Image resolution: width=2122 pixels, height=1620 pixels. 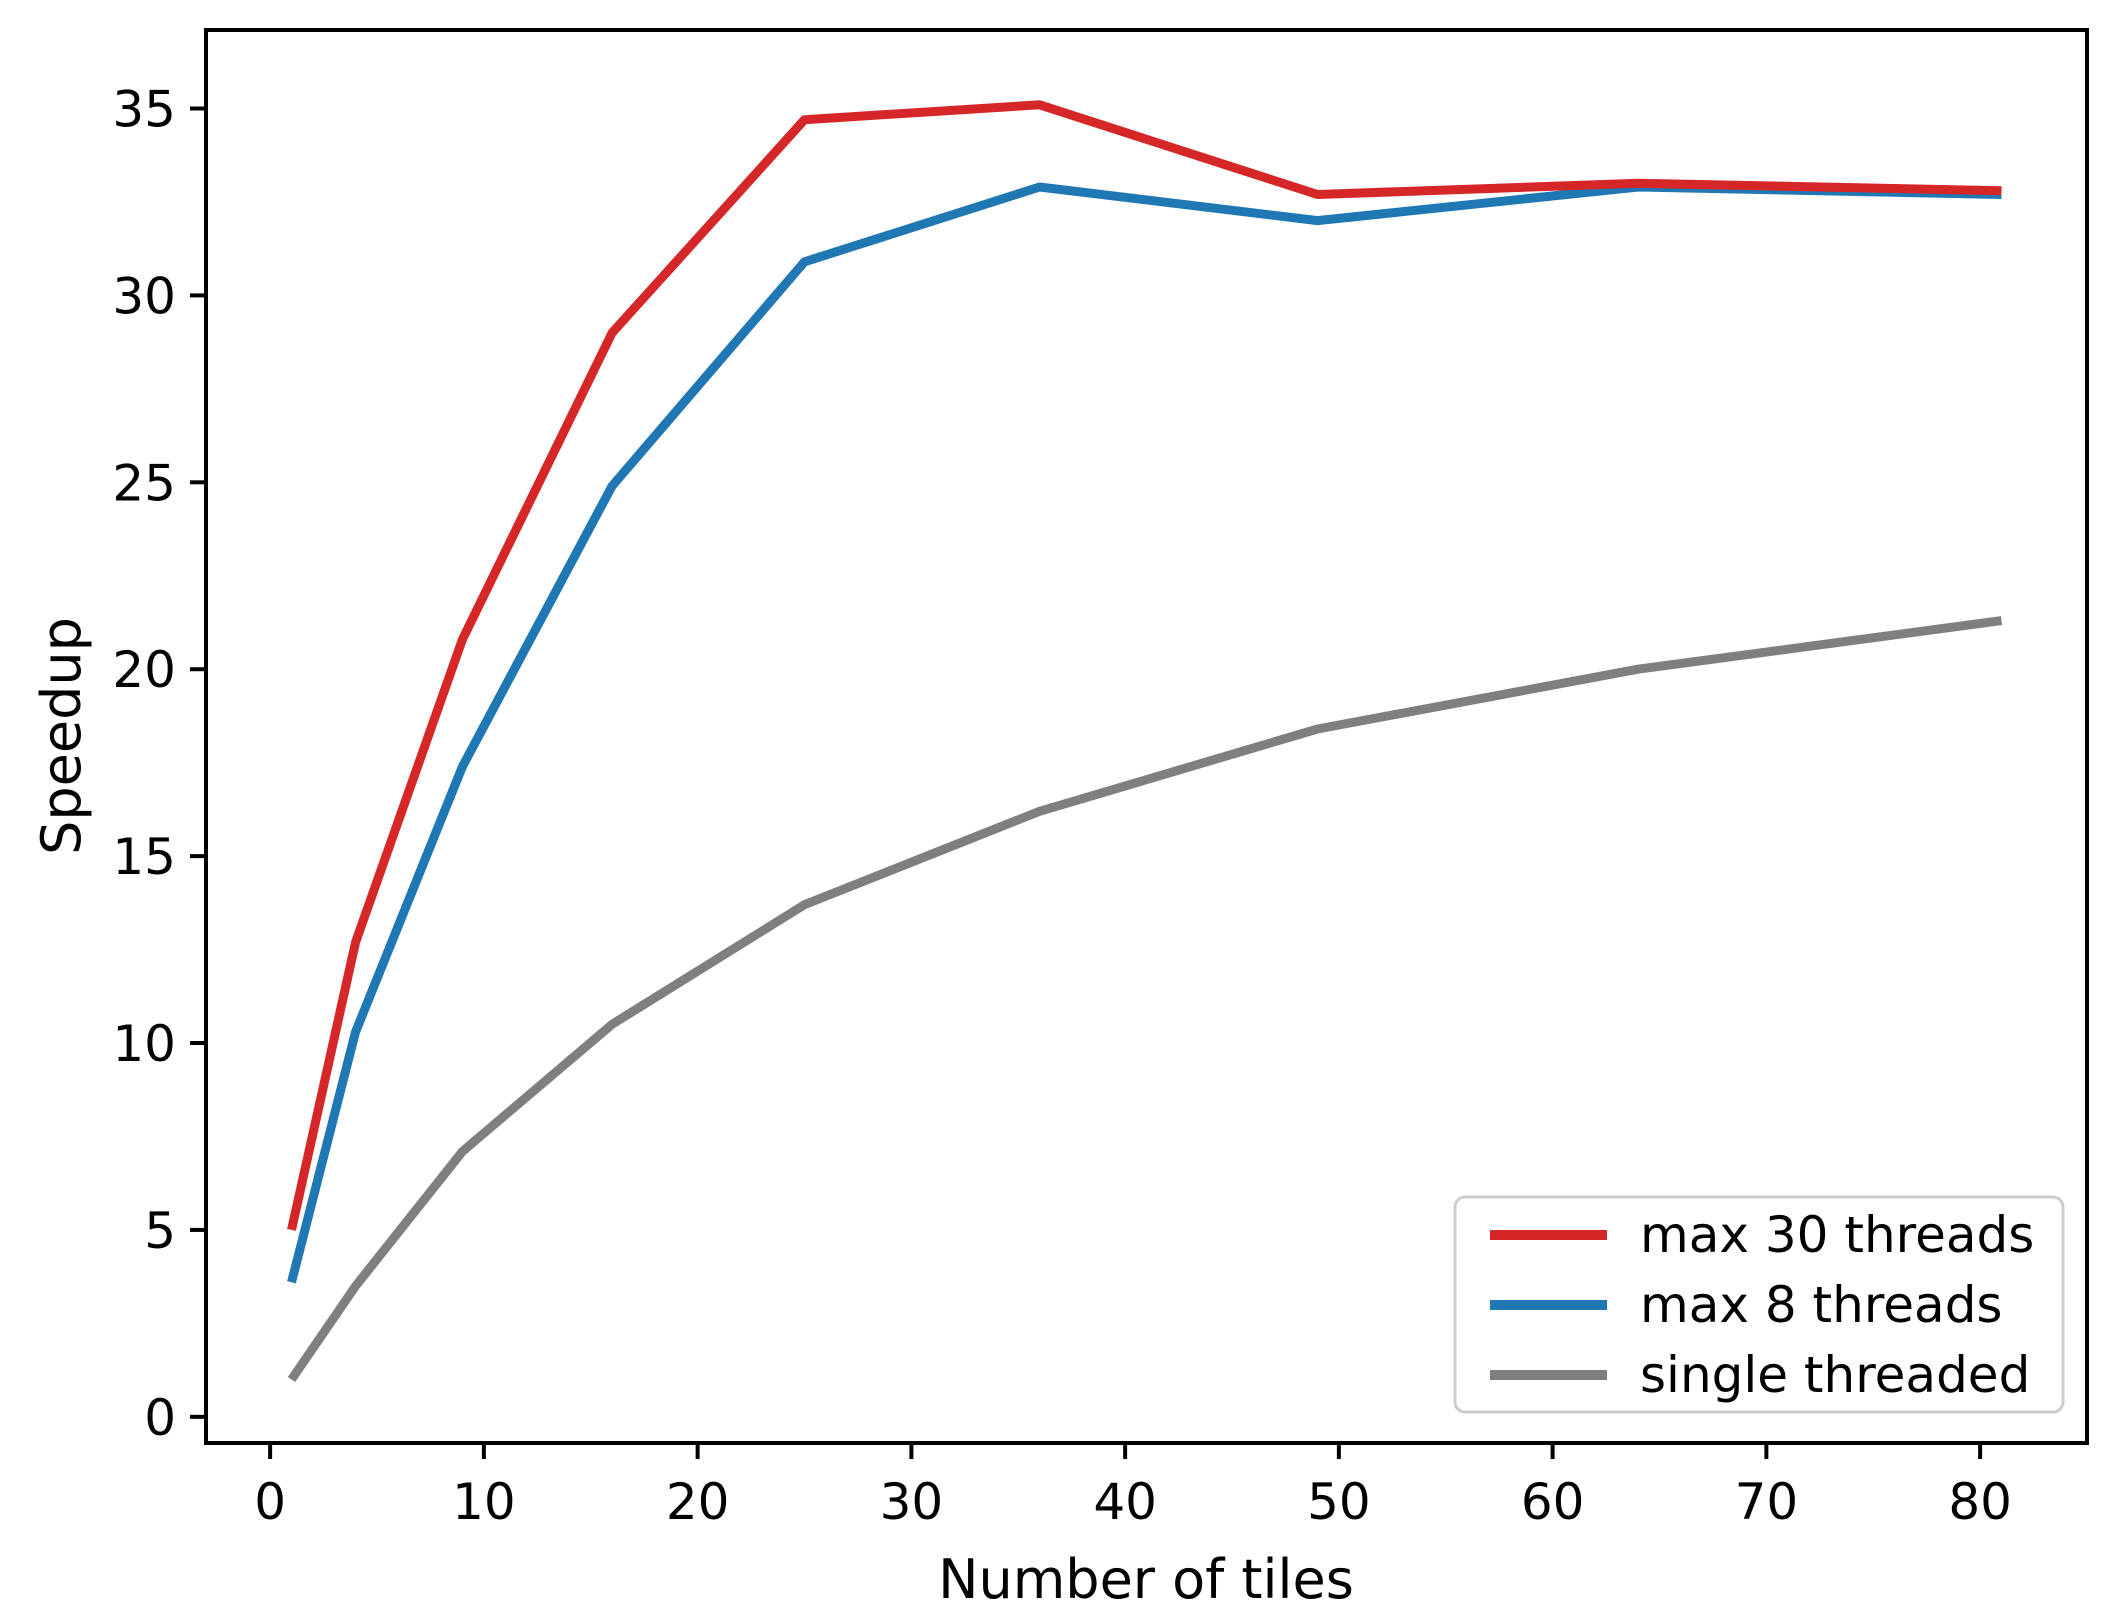 I want to click on y-tick-label: 25, so click(x=144, y=483).